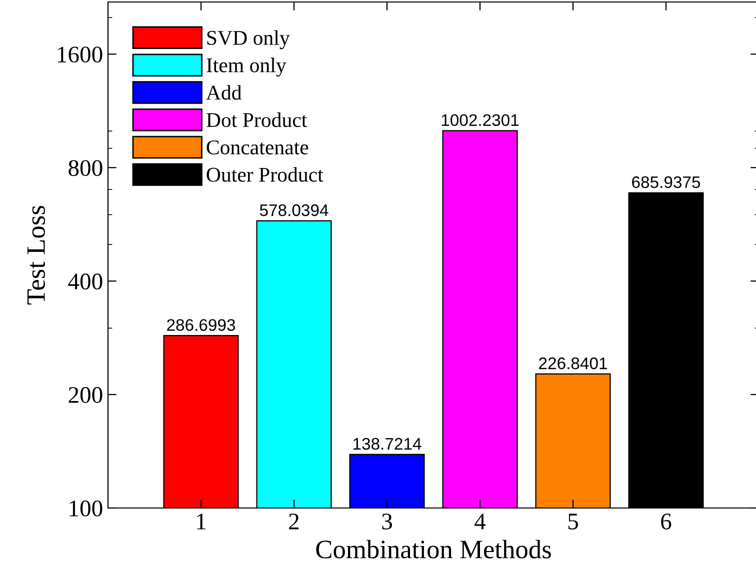 The width and height of the screenshot is (756, 588). I want to click on y-tick-label: 1600, so click(80, 54).